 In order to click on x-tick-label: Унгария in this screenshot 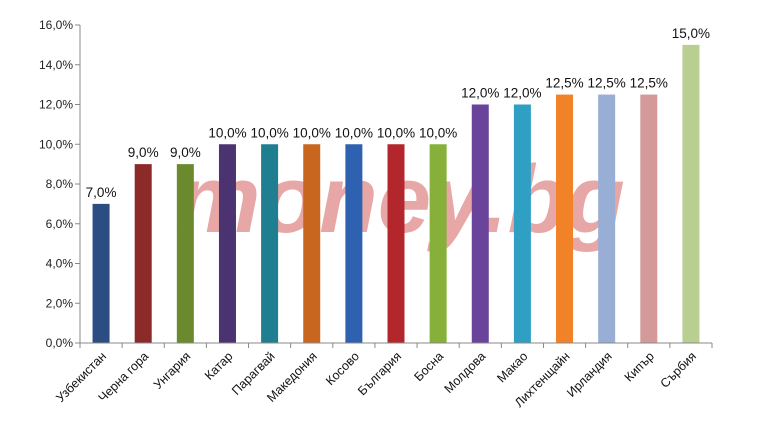, I will do `click(172, 370)`.